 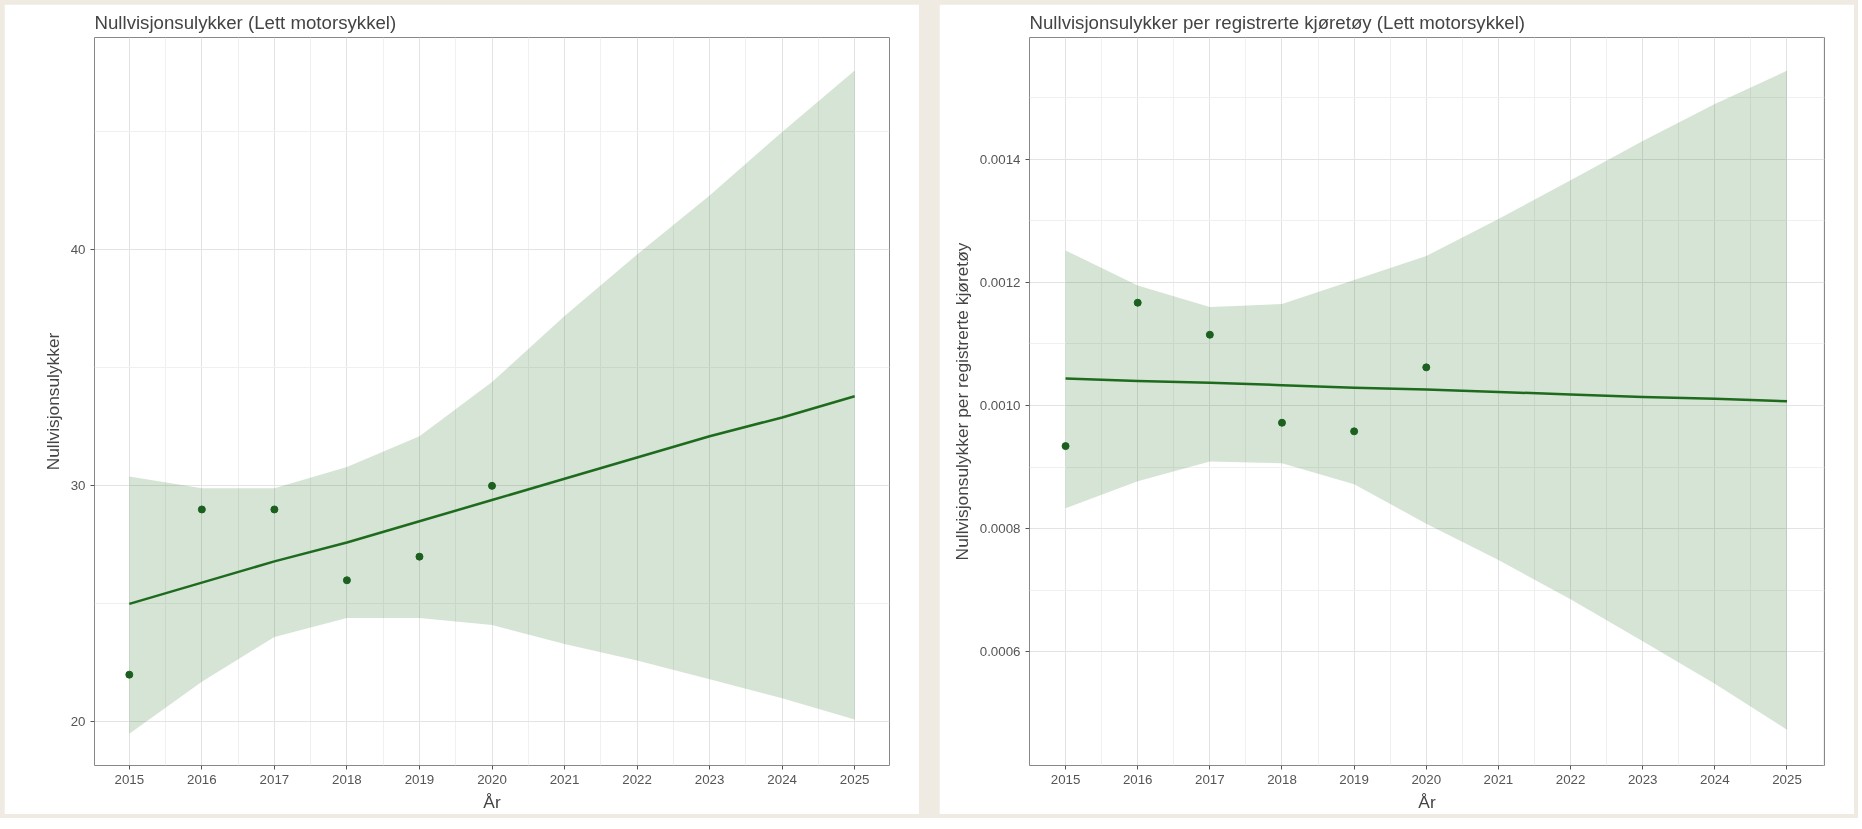 I want to click on y-axis-title: Nullvisjonsulykker per registrerte kjøretøy, so click(x=961, y=401).